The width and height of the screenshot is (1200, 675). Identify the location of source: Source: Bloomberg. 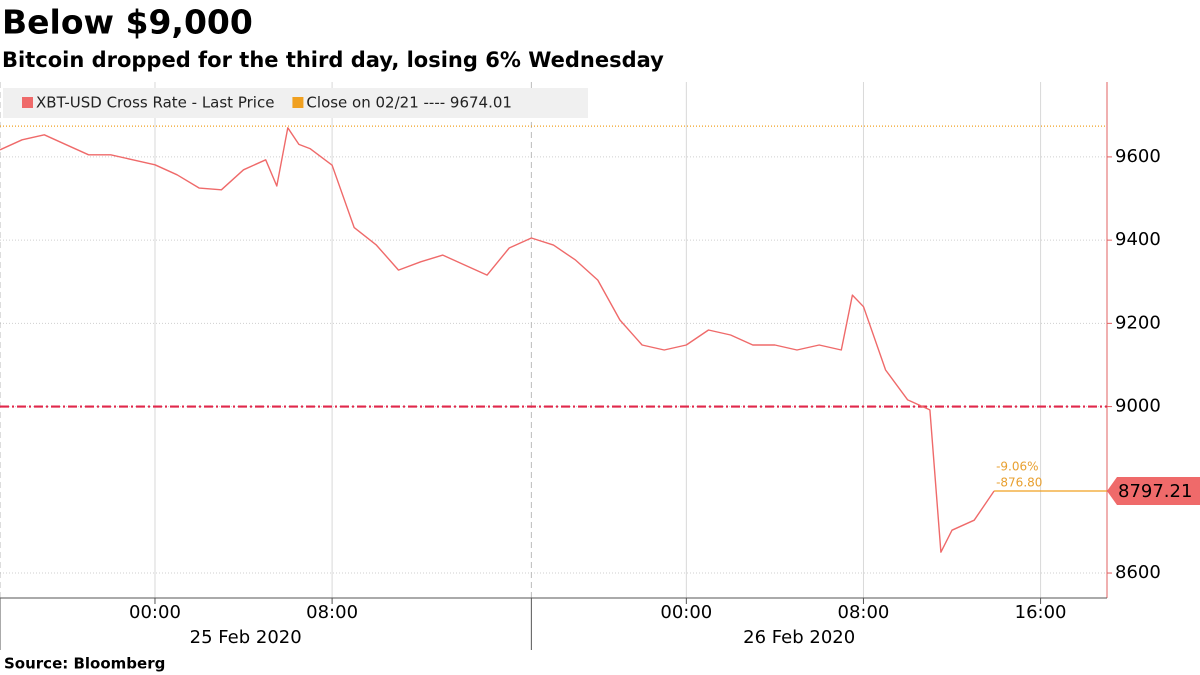
(84, 664).